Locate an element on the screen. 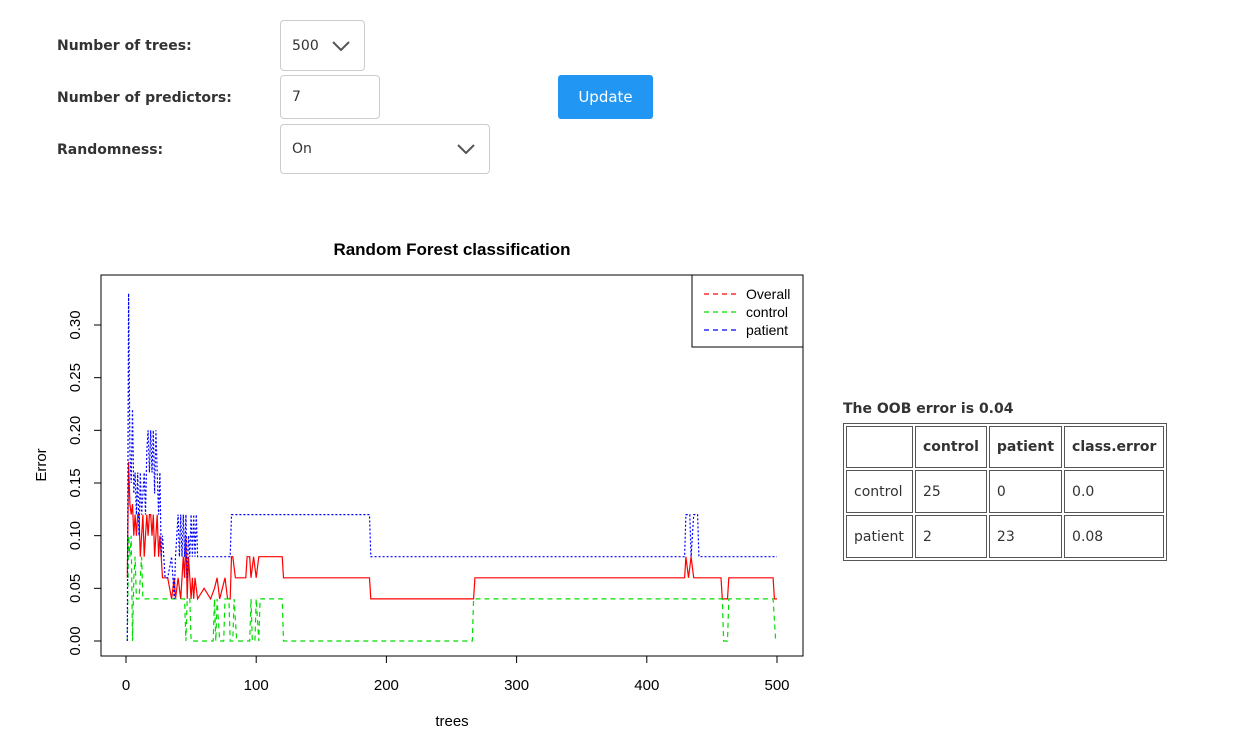  table-cell: 25 is located at coordinates (951, 491).